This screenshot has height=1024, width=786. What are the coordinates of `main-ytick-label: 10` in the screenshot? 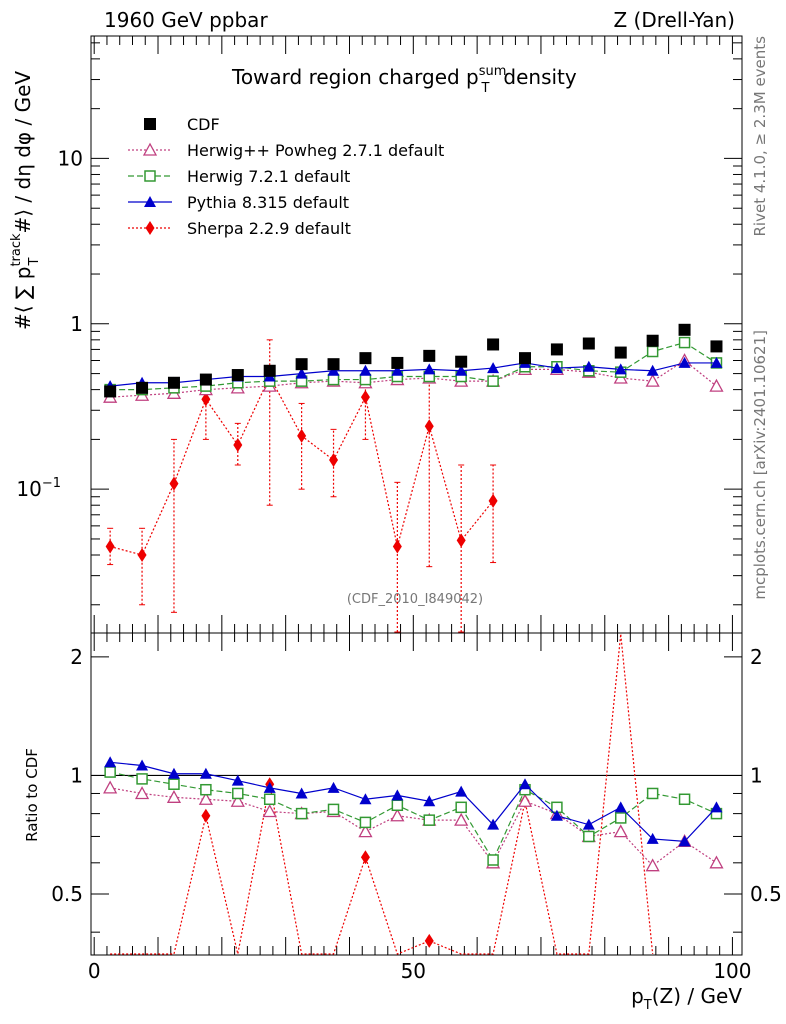 It's located at (70, 158).